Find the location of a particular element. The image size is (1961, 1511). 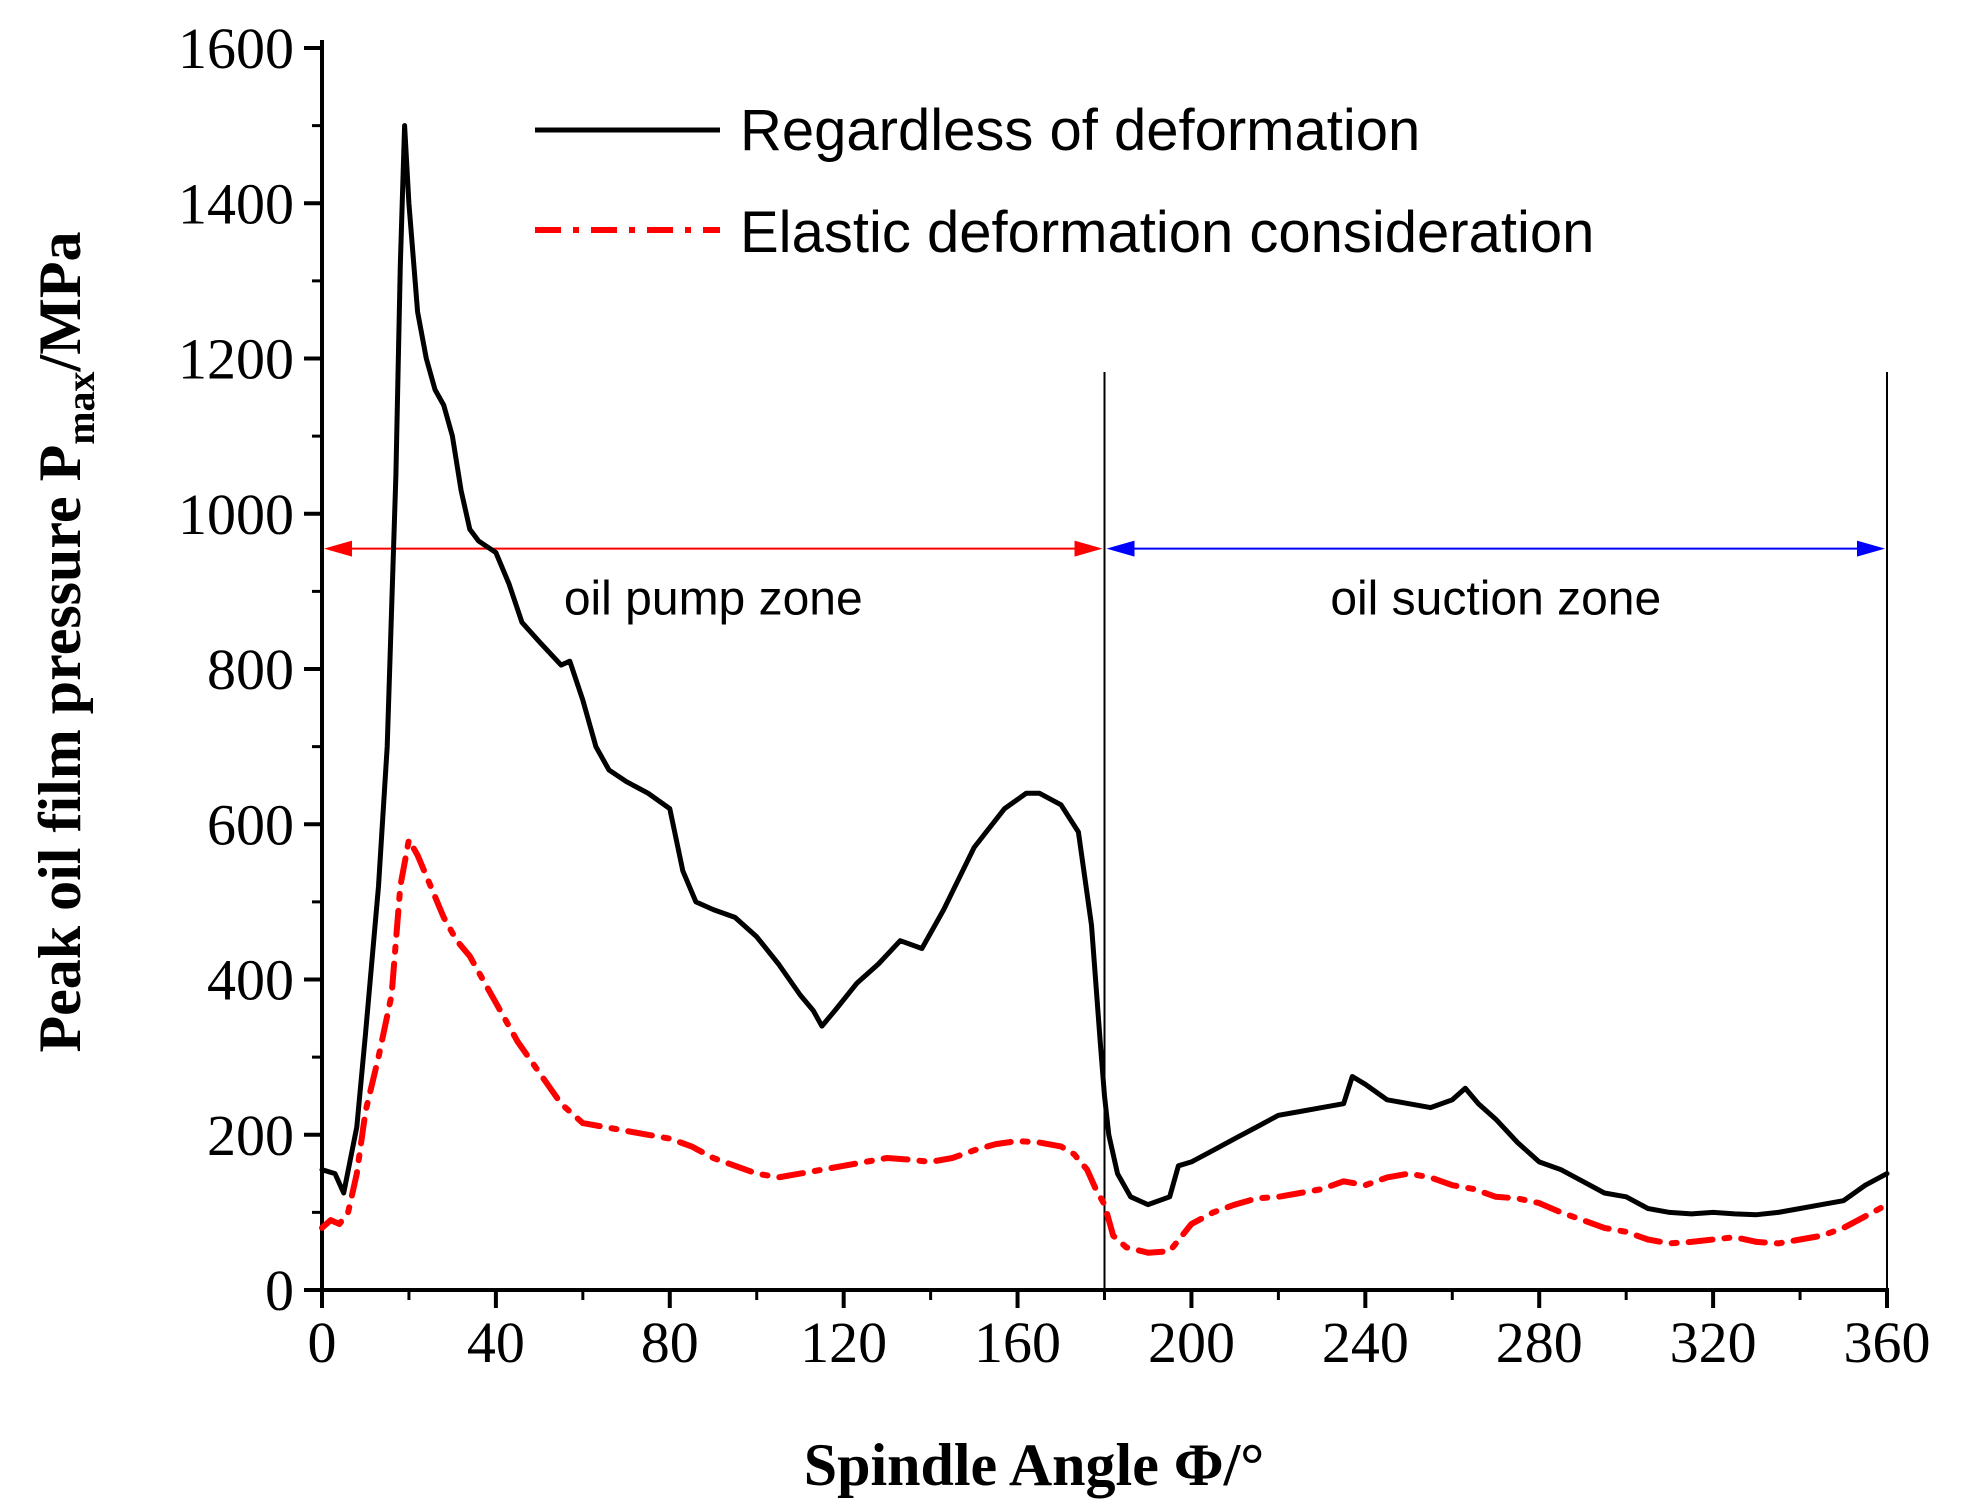

legend-label-regardless: Regardless of deformation is located at coordinates (1080, 130).